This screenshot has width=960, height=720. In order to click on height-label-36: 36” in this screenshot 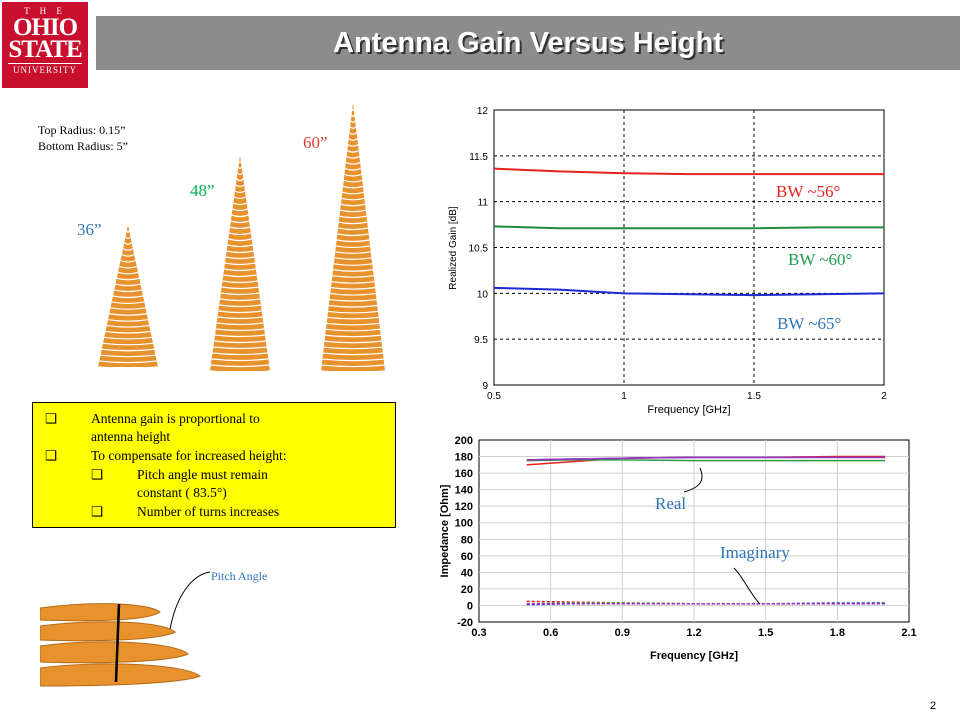, I will do `click(89, 229)`.